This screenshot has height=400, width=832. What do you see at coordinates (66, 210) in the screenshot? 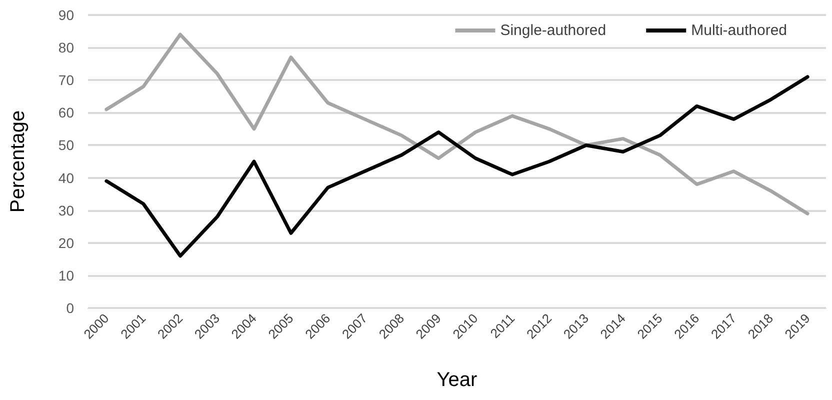
I see `y-tick-label: 30` at bounding box center [66, 210].